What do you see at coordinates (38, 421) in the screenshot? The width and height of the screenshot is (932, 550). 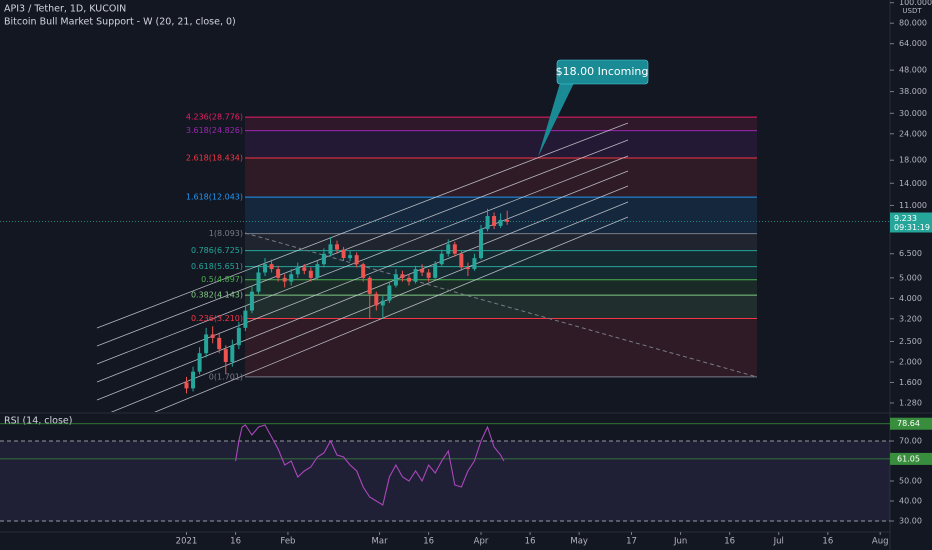 I see `rsi-title: RSI (14, close)` at bounding box center [38, 421].